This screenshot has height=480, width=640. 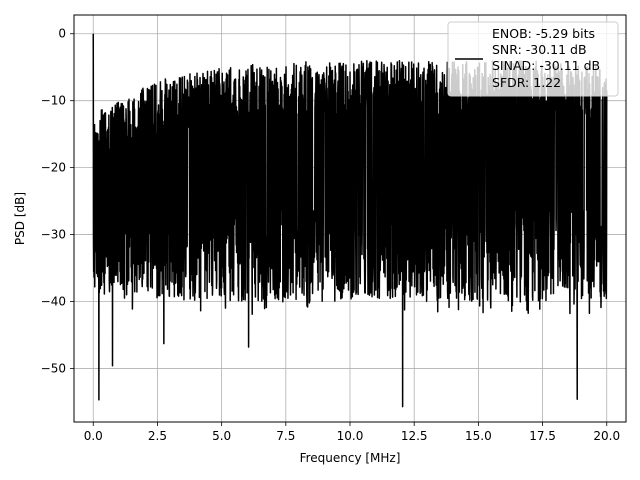 What do you see at coordinates (350, 458) in the screenshot?
I see `x-axis-label: Frequency [MHz]` at bounding box center [350, 458].